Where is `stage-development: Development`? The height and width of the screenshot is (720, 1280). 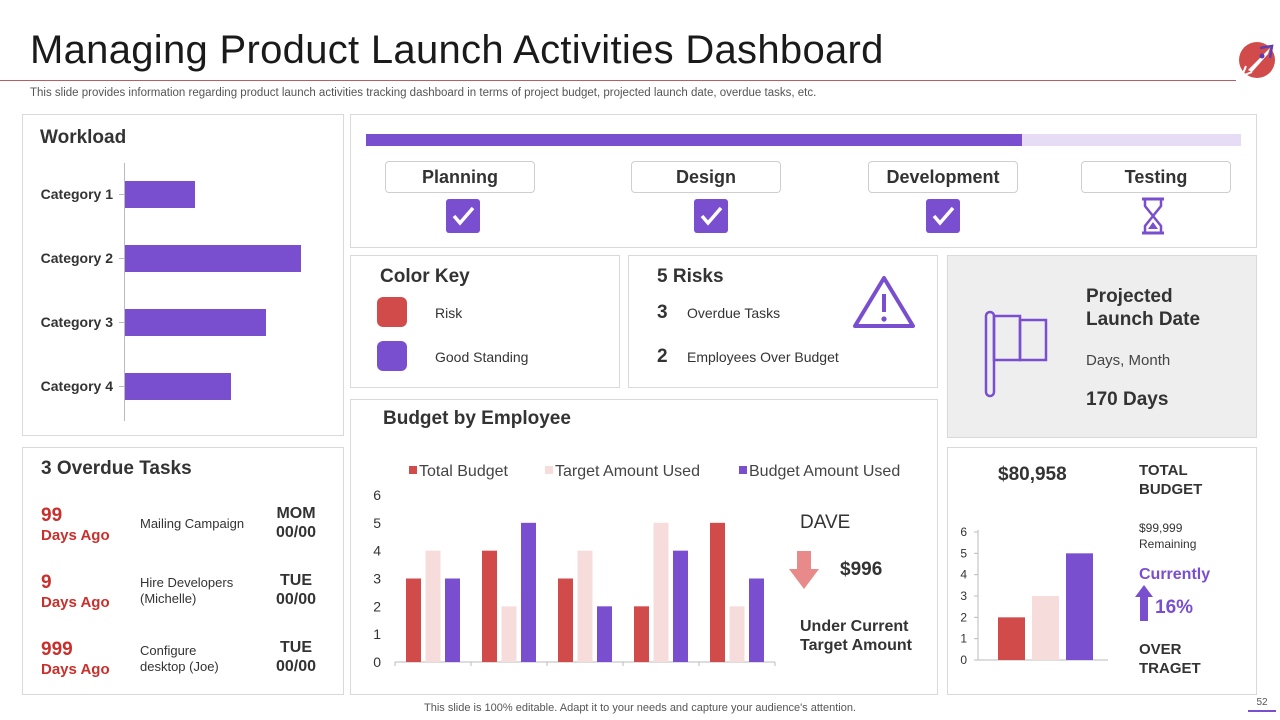
stage-development: Development is located at coordinates (943, 177).